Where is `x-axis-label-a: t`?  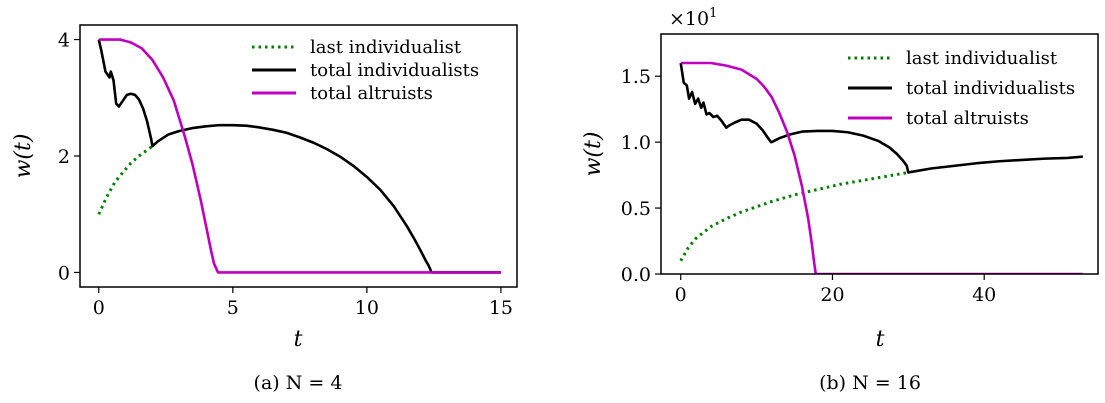
x-axis-label-a: t is located at coordinates (298, 339).